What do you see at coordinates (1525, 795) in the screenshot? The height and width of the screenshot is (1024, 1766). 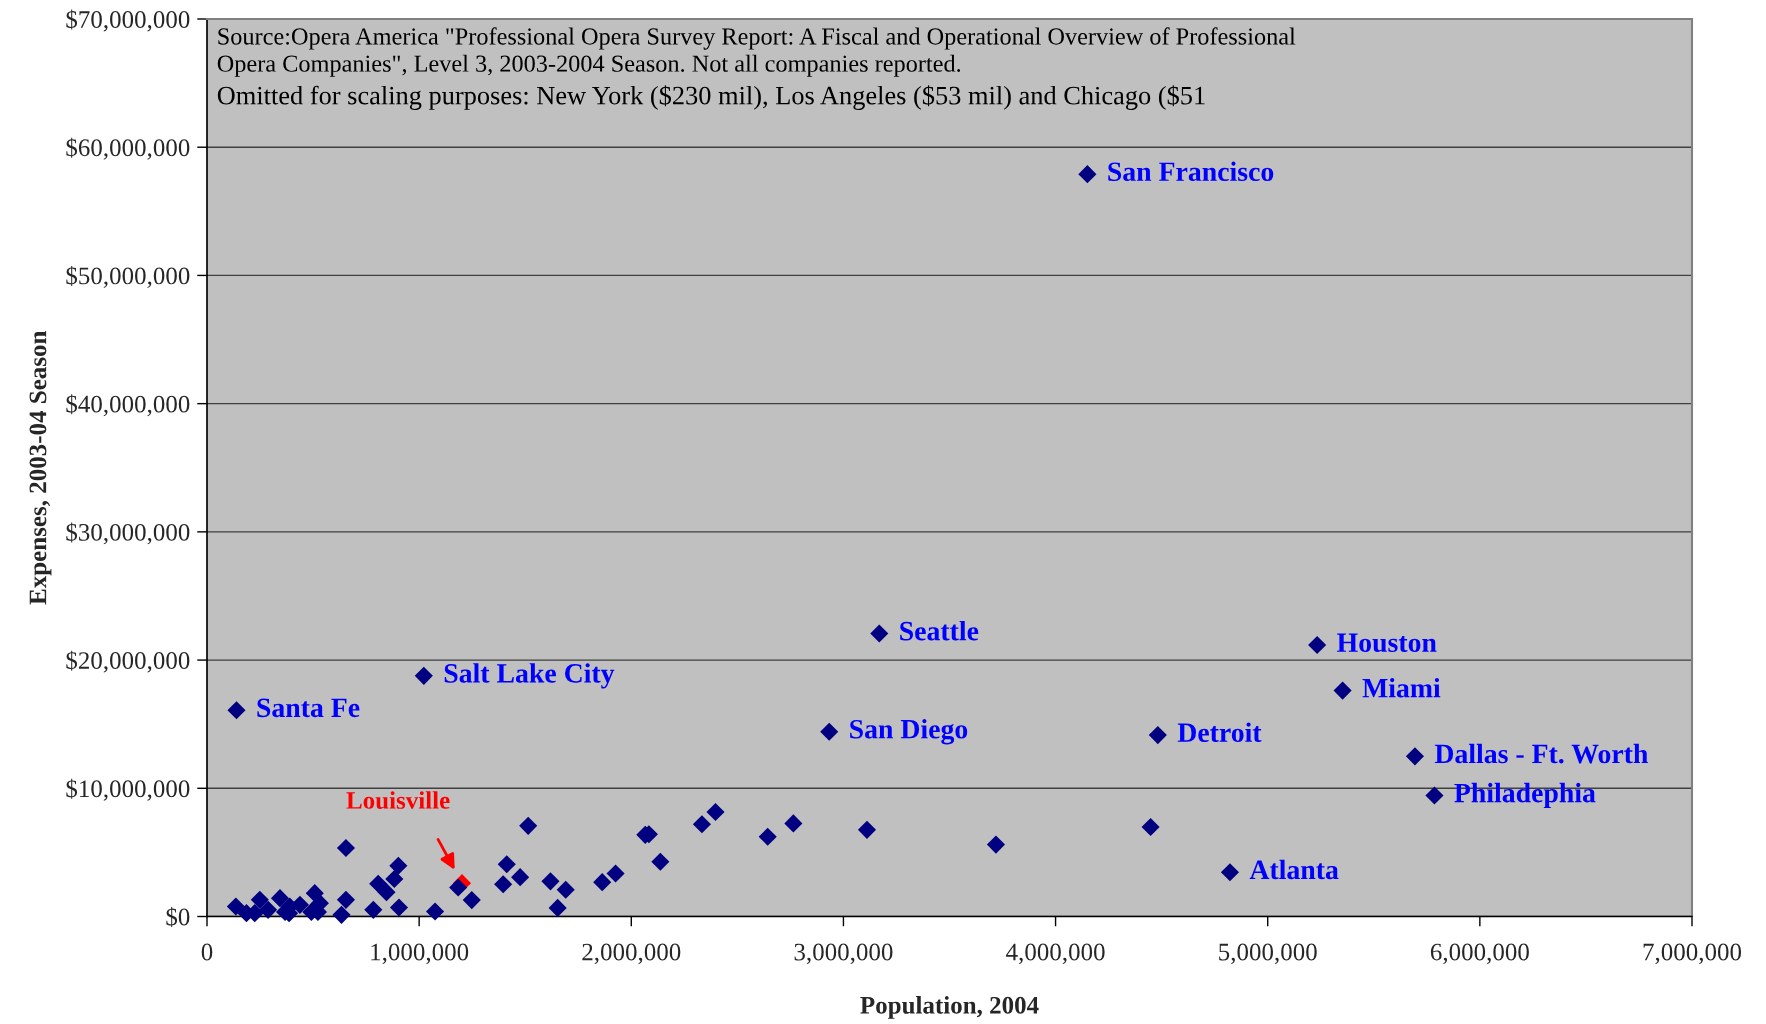 I see `annotation: Philadephia` at bounding box center [1525, 795].